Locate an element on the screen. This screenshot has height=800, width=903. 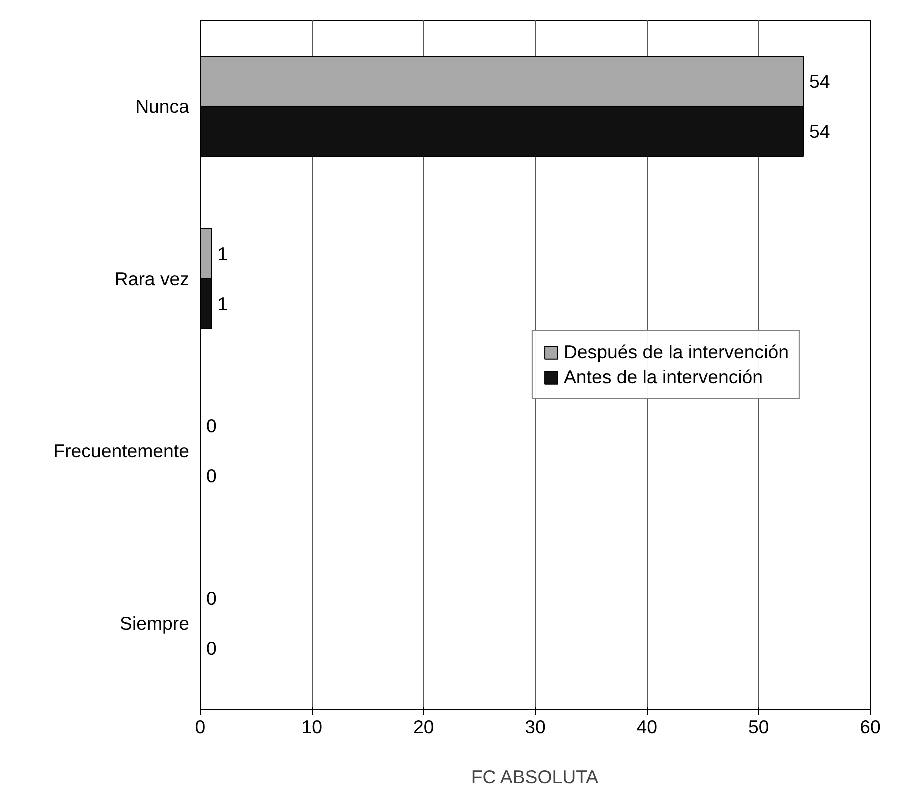
y-tick-label: Nunca is located at coordinates (163, 107).